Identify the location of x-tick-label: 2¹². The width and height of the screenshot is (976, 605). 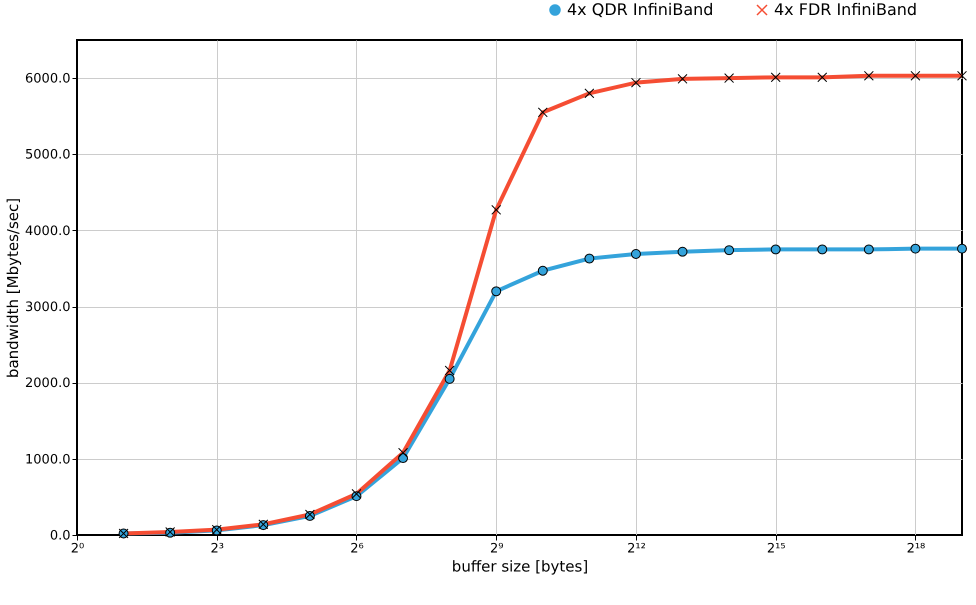
(636, 549).